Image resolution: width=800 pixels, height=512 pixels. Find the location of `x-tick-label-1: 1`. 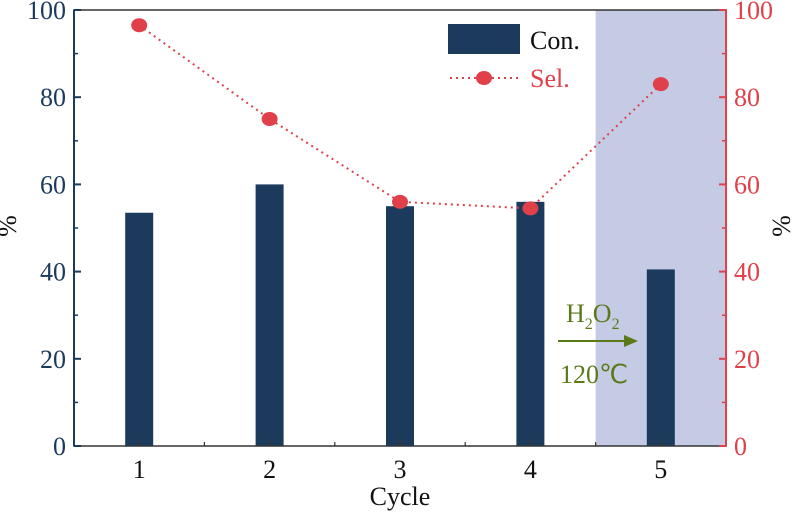

x-tick-label-1: 1 is located at coordinates (139, 469).